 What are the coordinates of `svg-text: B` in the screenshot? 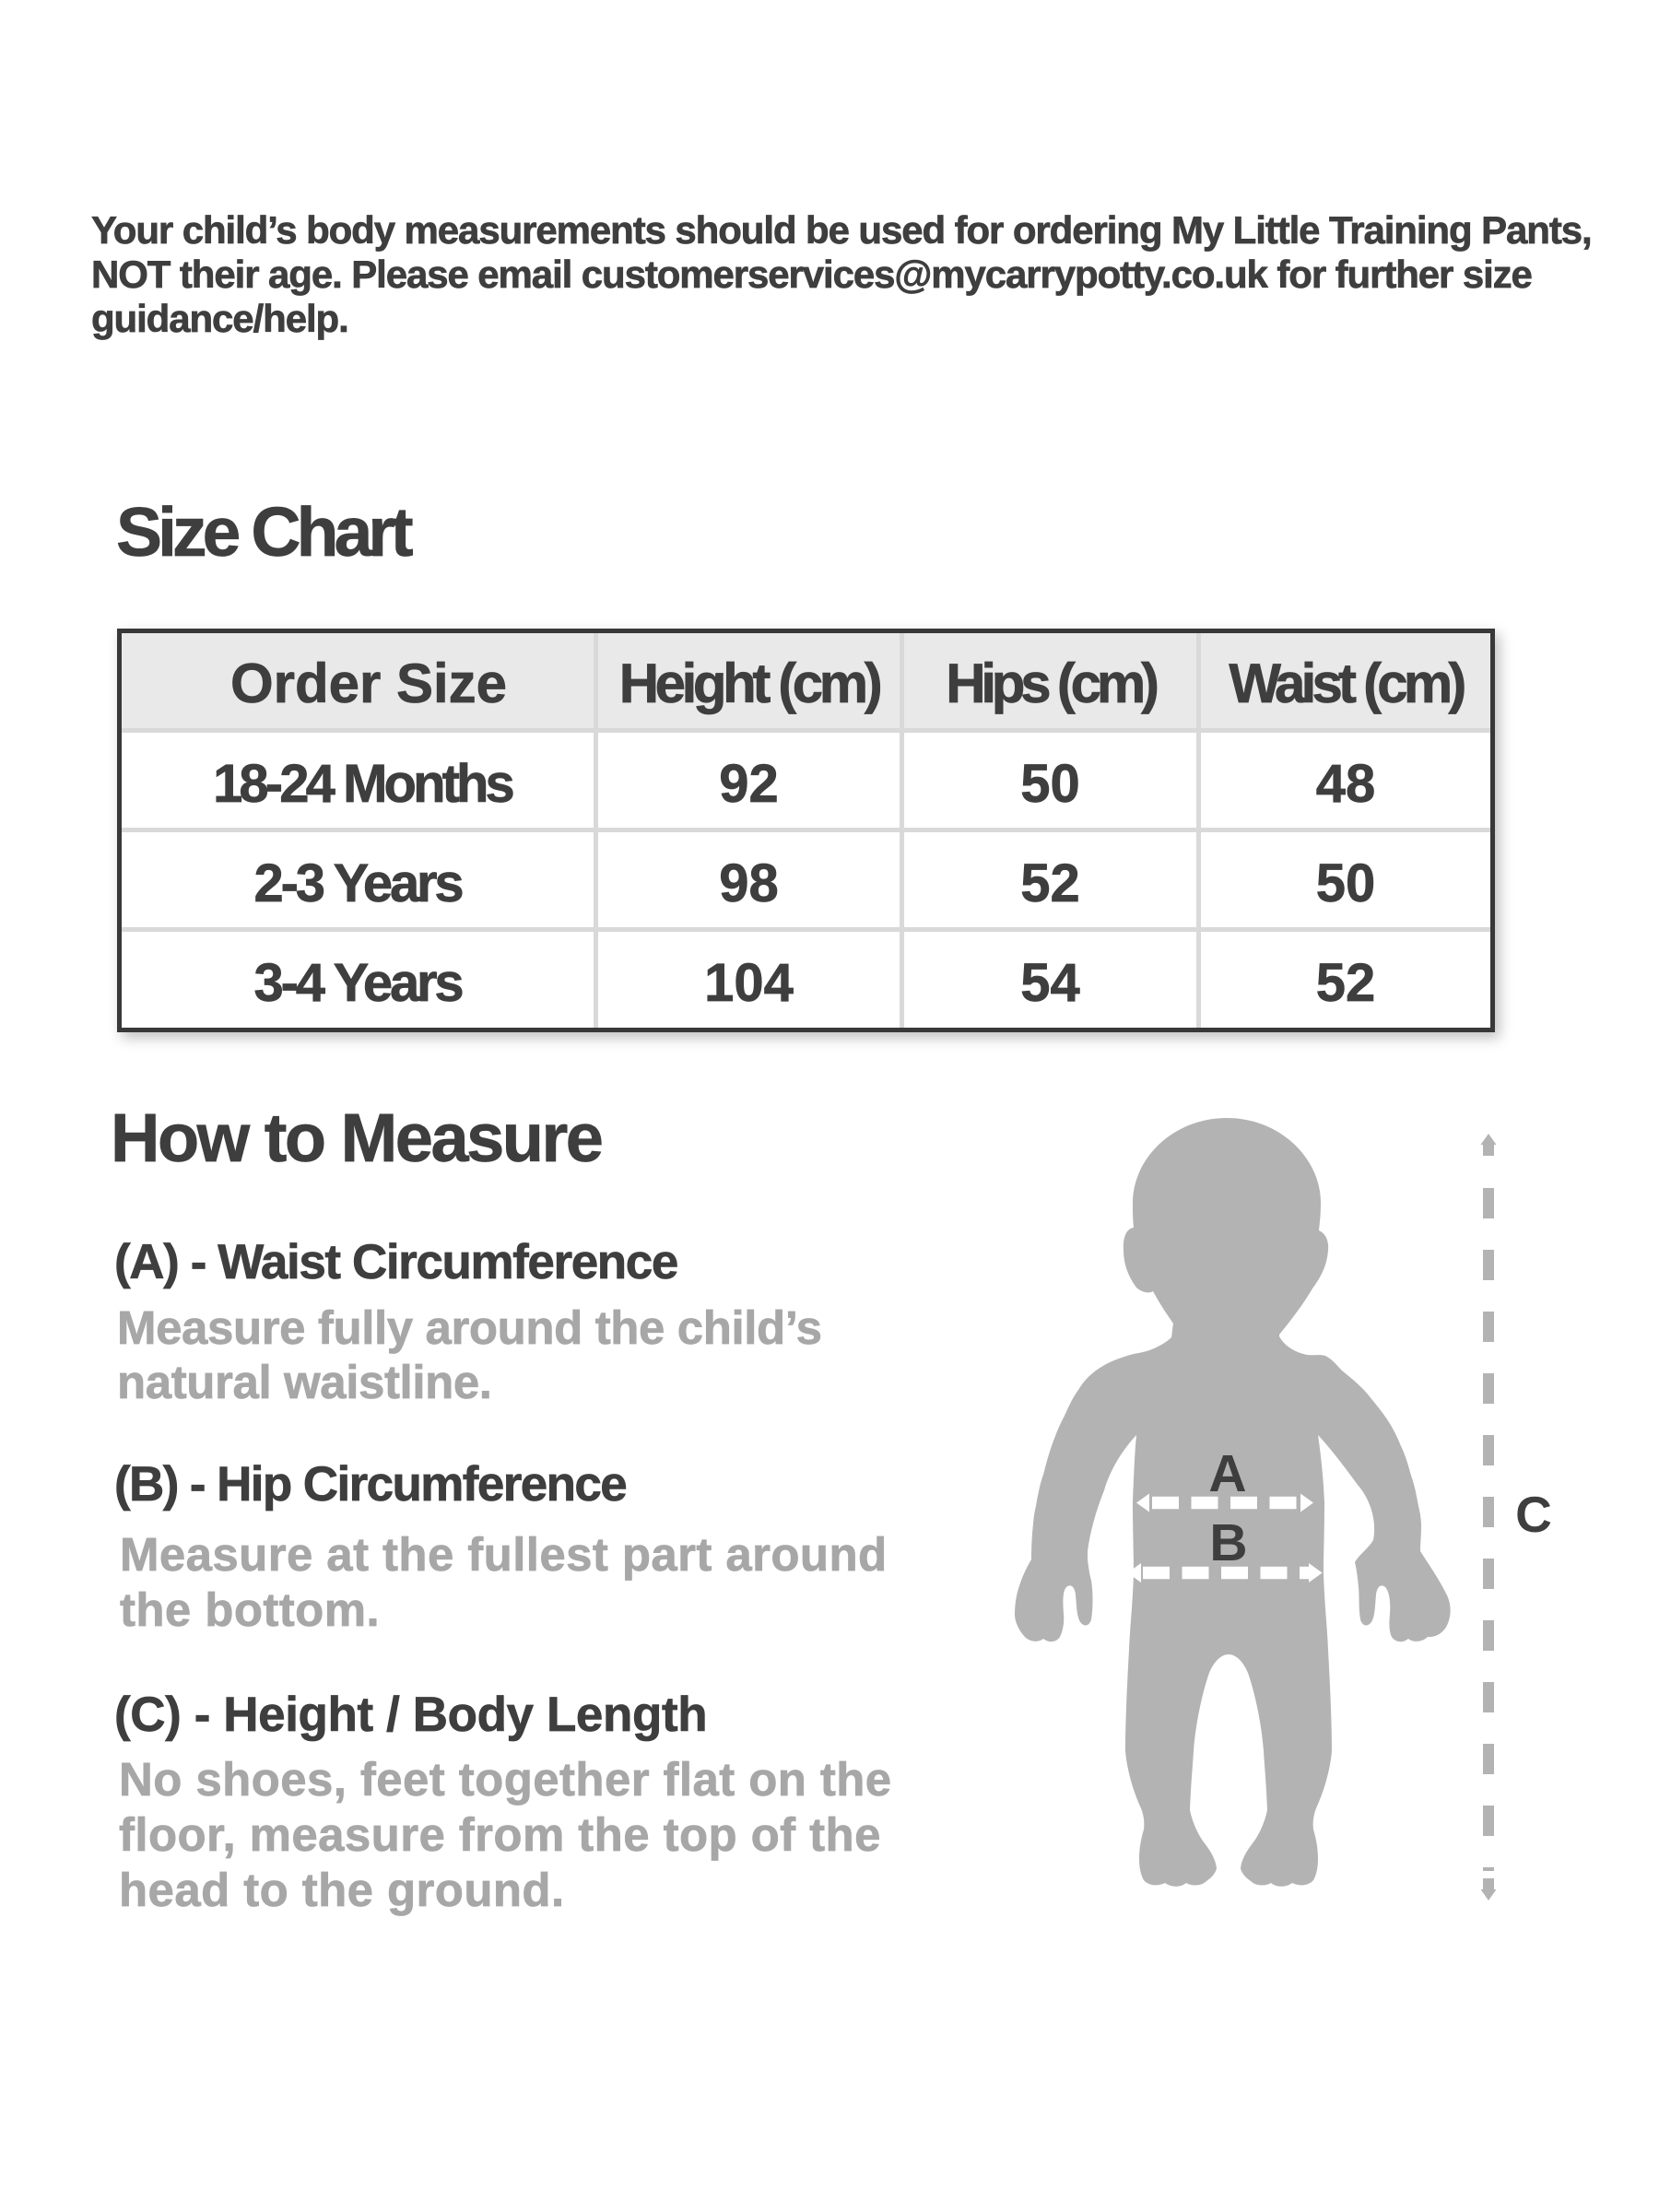 It's located at (1228, 1542).